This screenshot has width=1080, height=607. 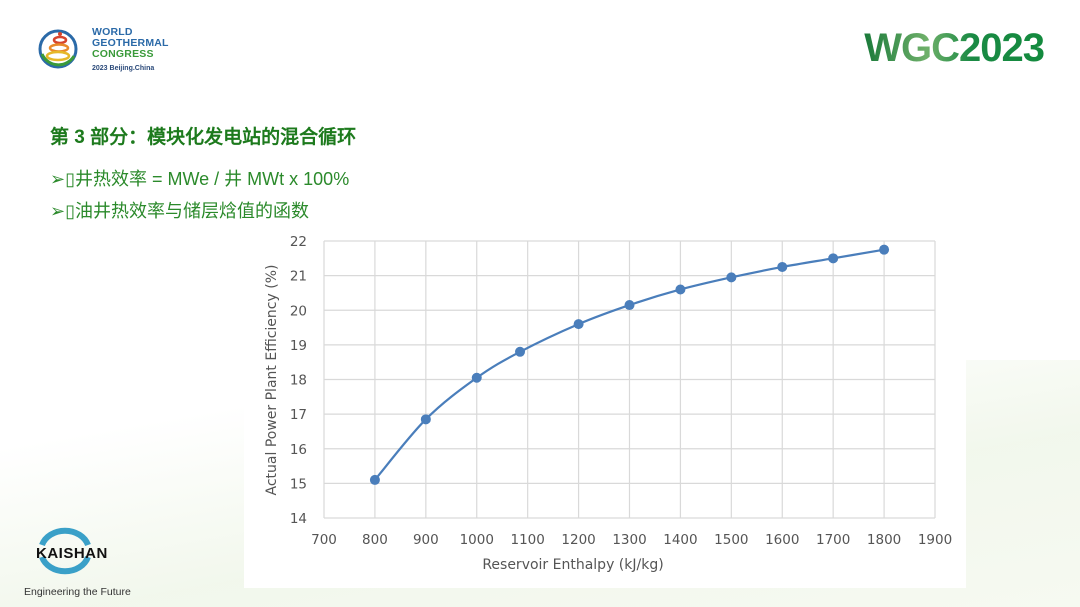 I want to click on x-axis-label: Reservoir Enthalpy (kJ/kg), so click(x=572, y=565).